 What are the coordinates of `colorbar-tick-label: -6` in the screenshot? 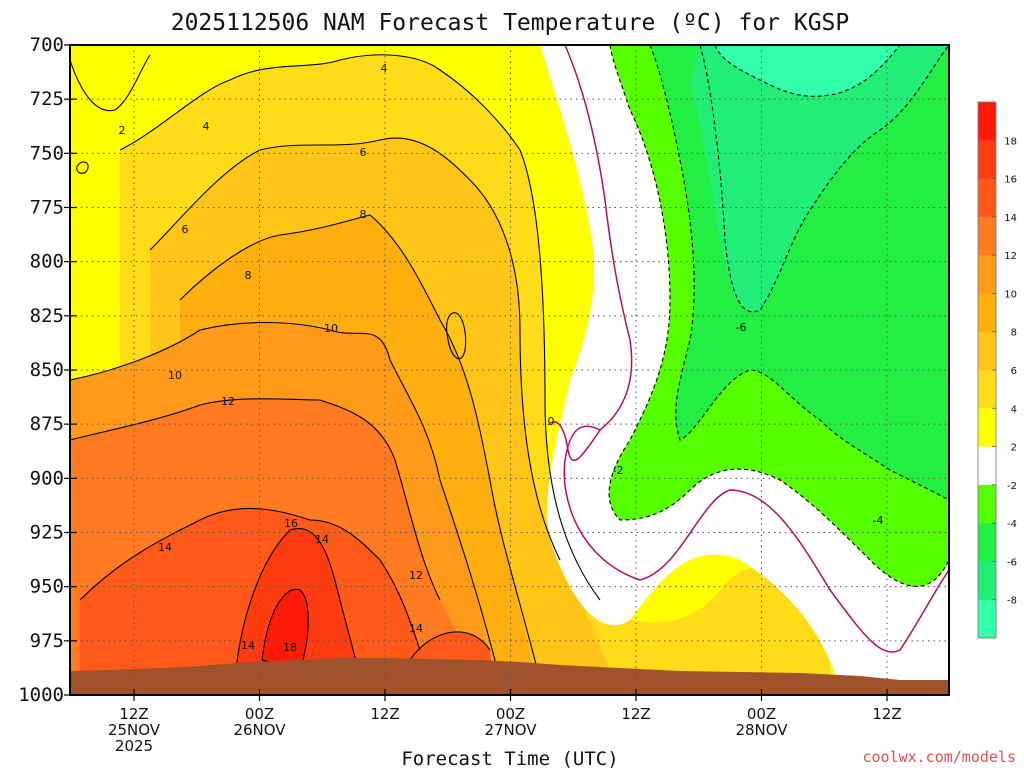 It's located at (1012, 562).